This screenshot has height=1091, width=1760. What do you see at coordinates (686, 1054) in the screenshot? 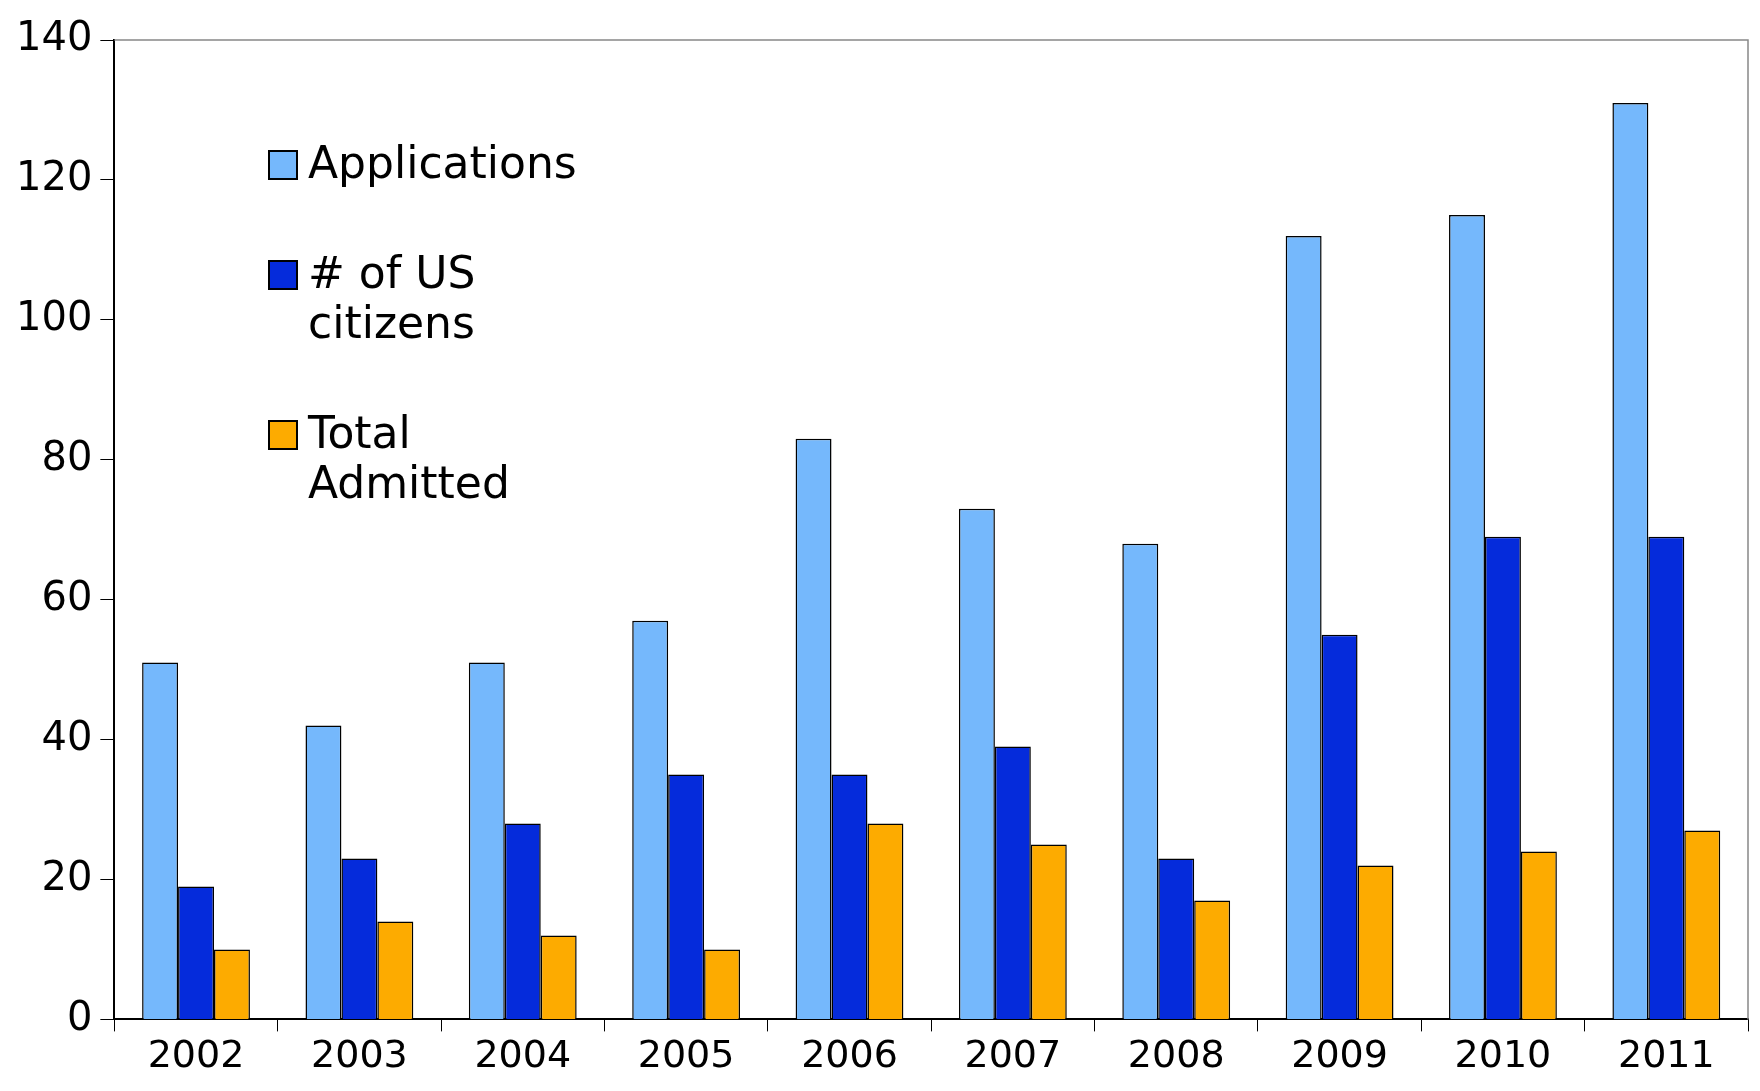
I see `x-tick-label: 2005` at bounding box center [686, 1054].